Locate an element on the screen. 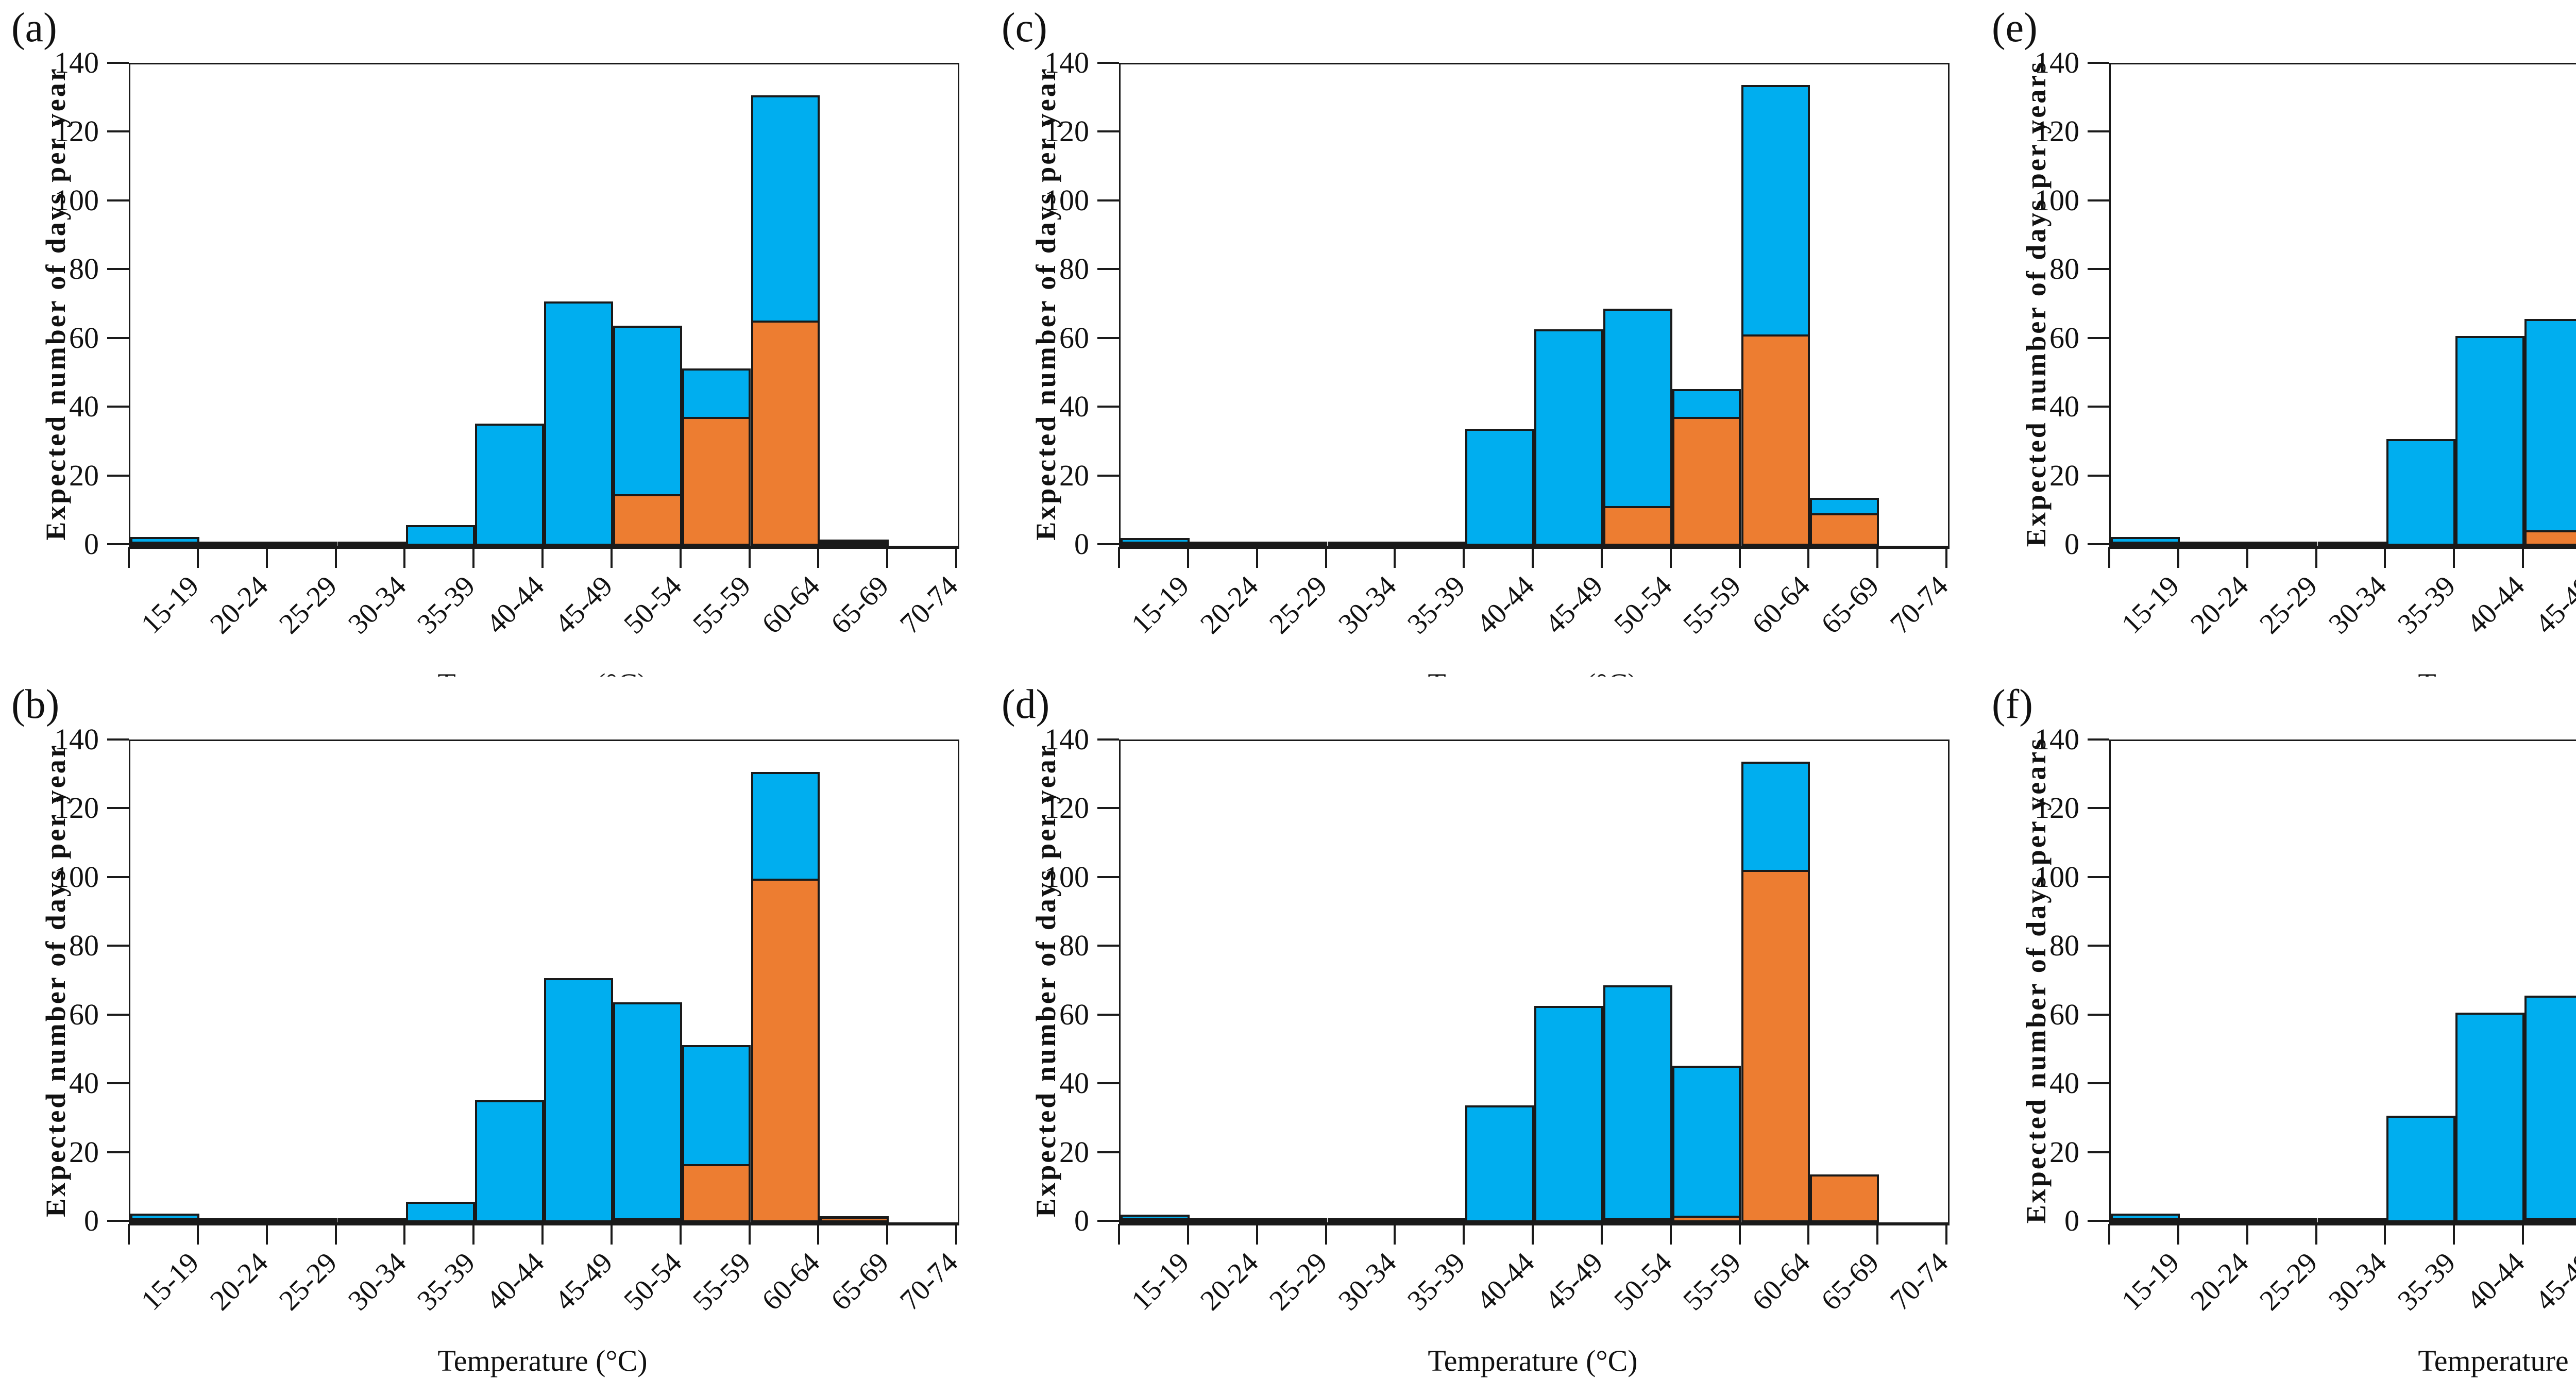  panel-letter: (c) is located at coordinates (1024, 28).